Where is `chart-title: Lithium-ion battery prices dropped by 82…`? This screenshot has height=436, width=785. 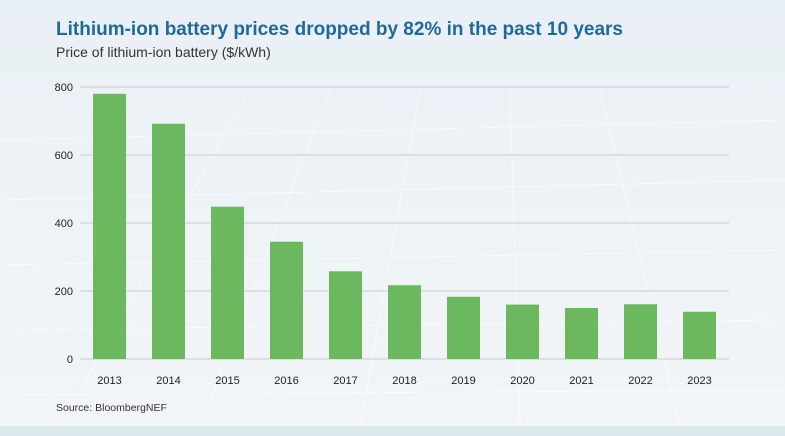
chart-title: Lithium-ion battery prices dropped by 82… is located at coordinates (339, 29).